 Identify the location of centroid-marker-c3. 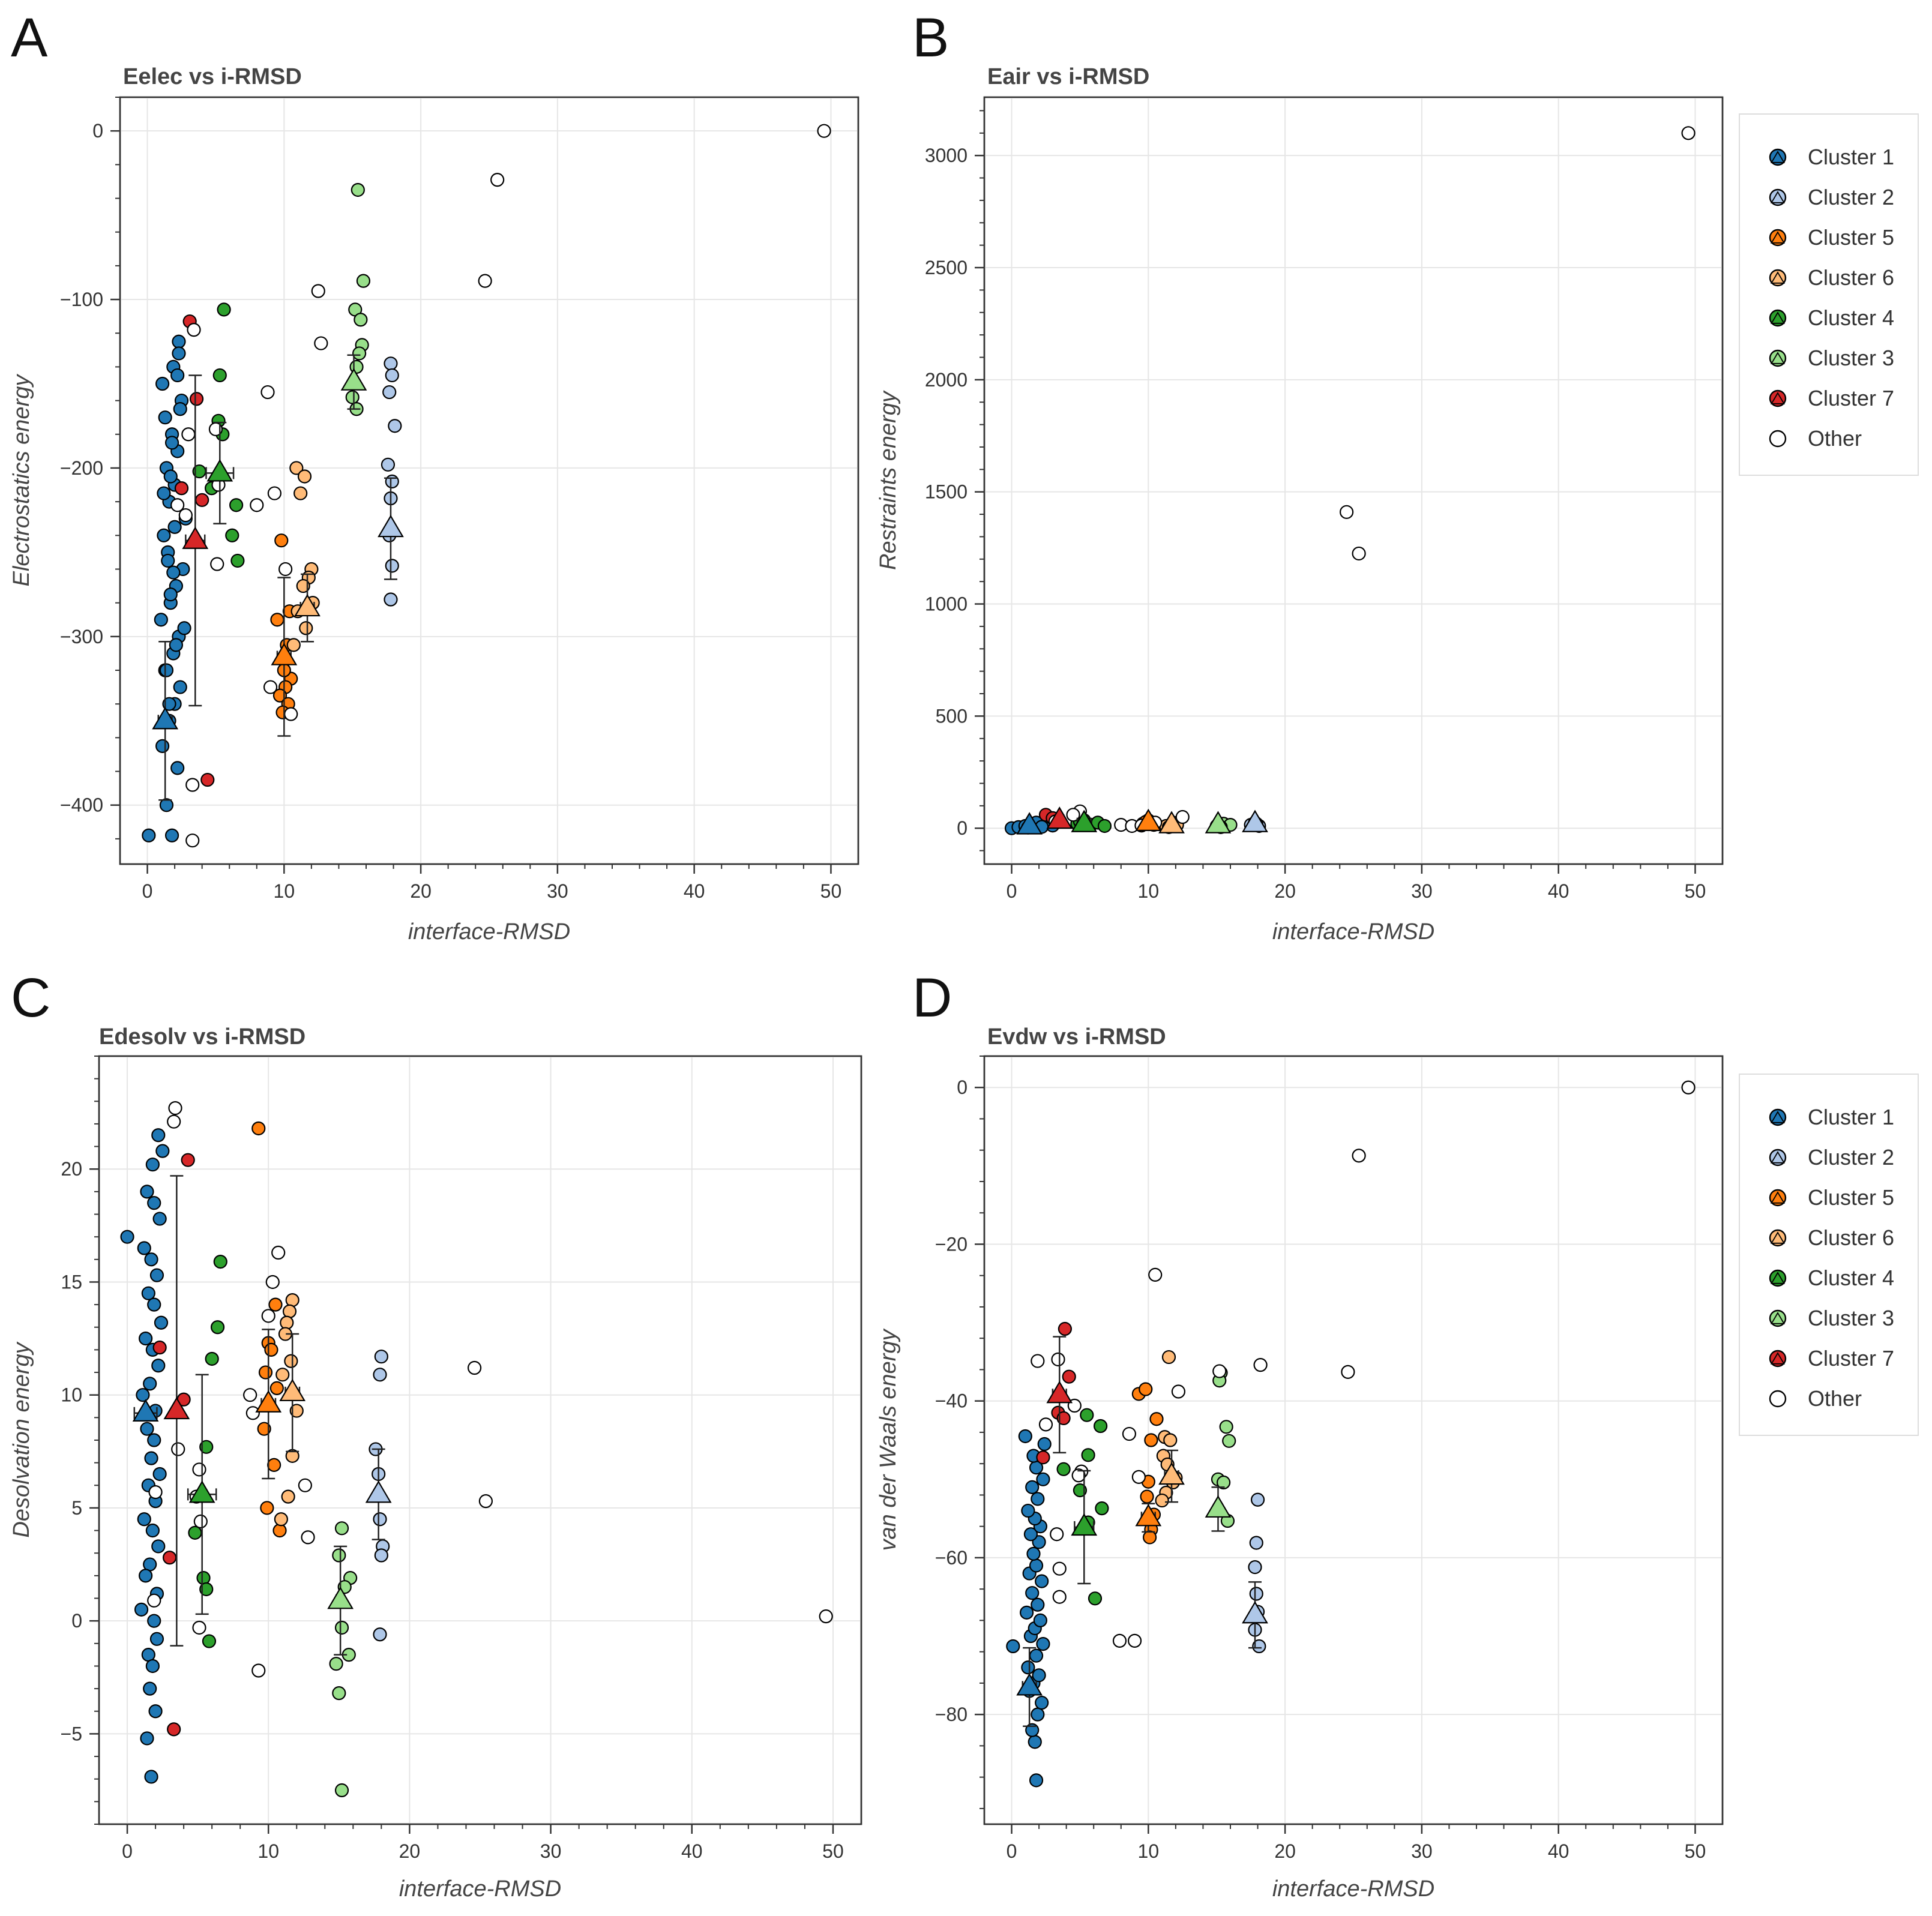
(353, 379).